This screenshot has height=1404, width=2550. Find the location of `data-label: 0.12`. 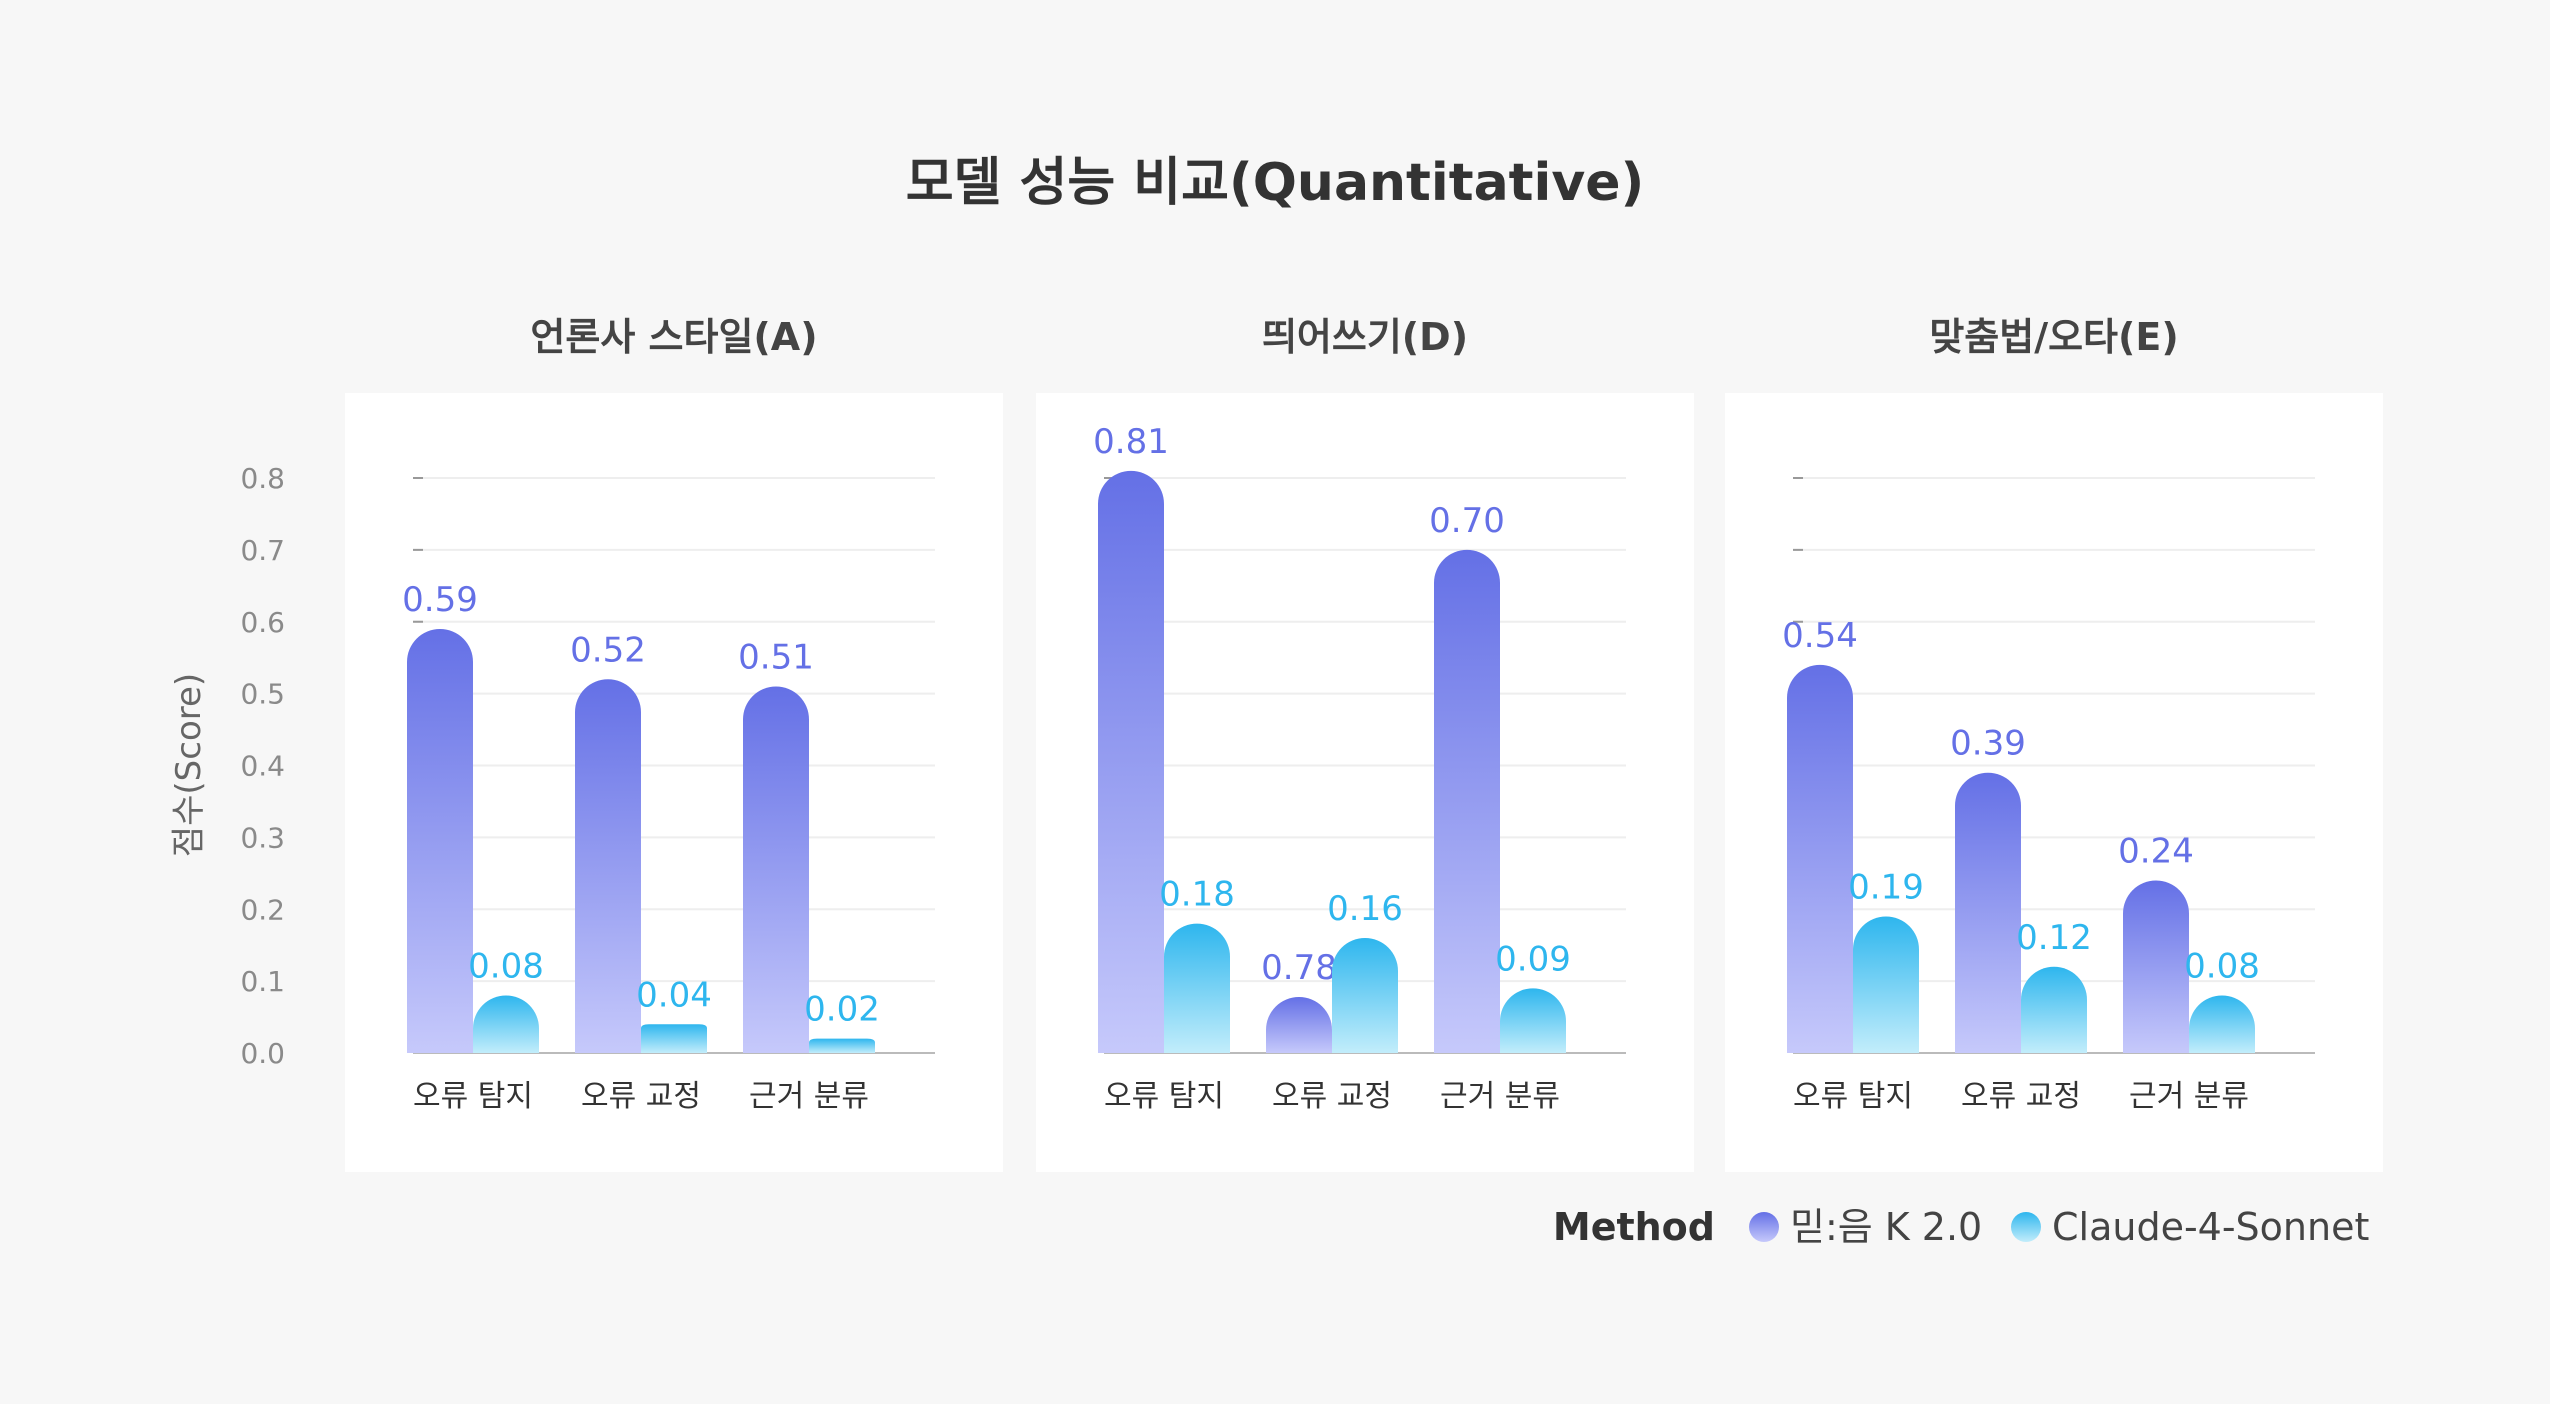

data-label: 0.12 is located at coordinates (2054, 938).